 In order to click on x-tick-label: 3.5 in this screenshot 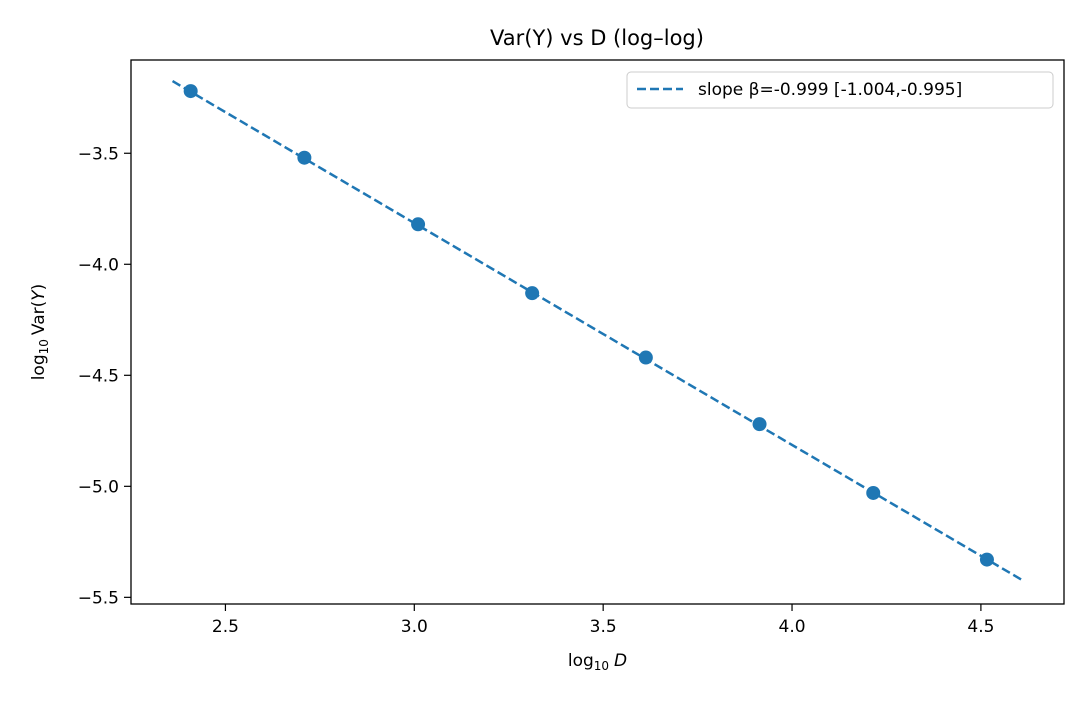, I will do `click(603, 627)`.